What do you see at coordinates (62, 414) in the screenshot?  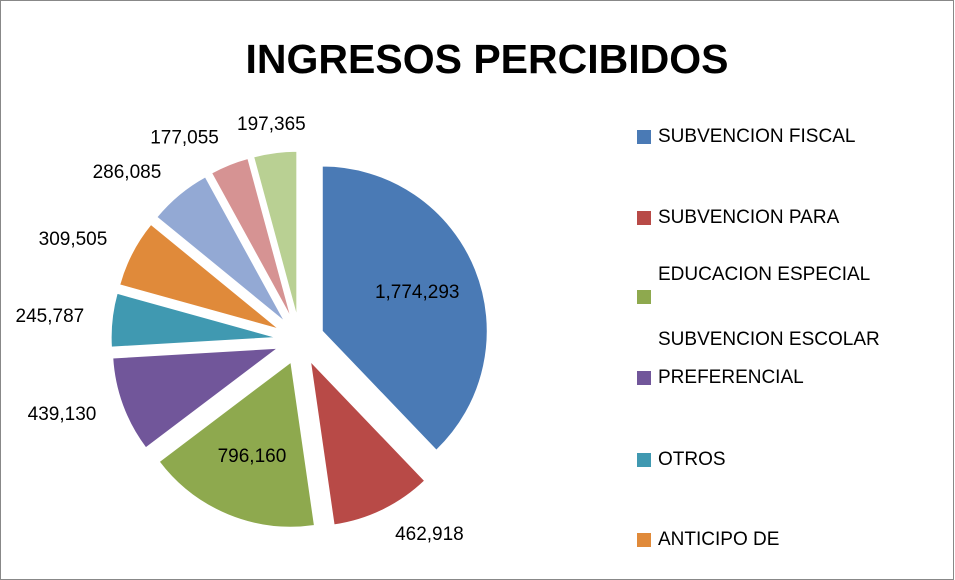 I see `data-label: 439,130` at bounding box center [62, 414].